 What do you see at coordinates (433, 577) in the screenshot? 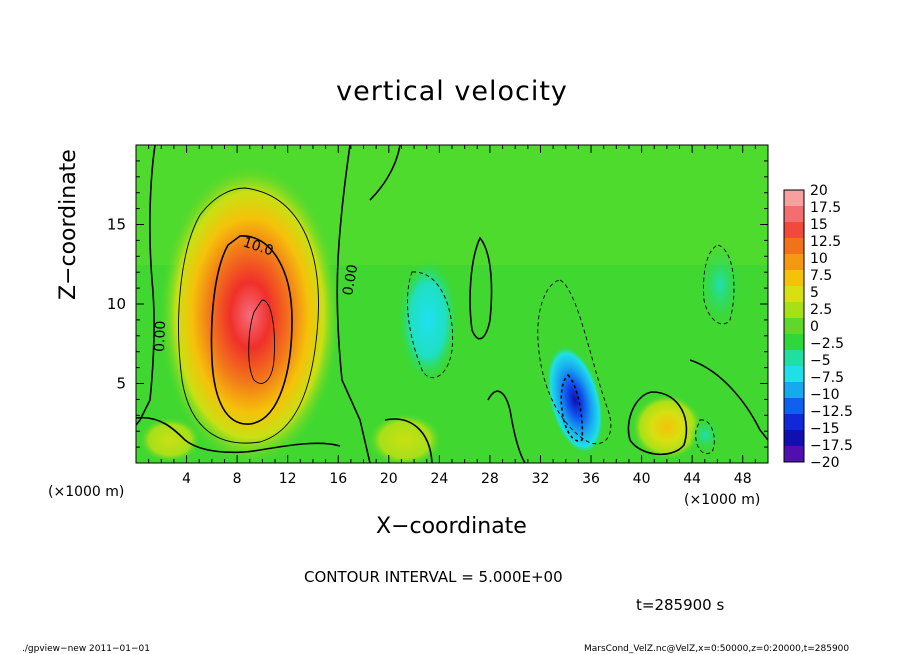
I see `contour-interval: CONTOUR INTERVAL = 5.000E+00` at bounding box center [433, 577].